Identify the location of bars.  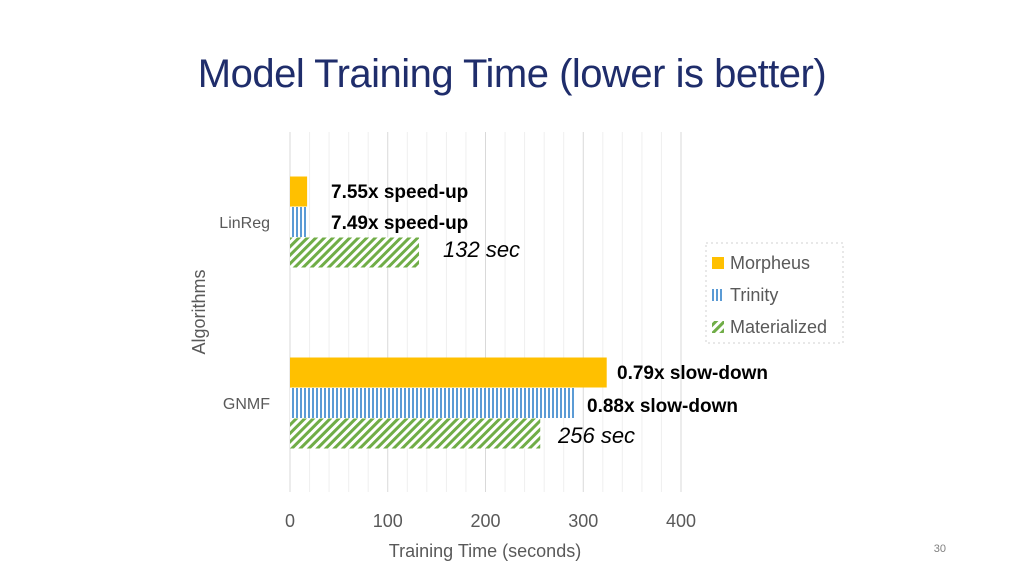
(448, 312).